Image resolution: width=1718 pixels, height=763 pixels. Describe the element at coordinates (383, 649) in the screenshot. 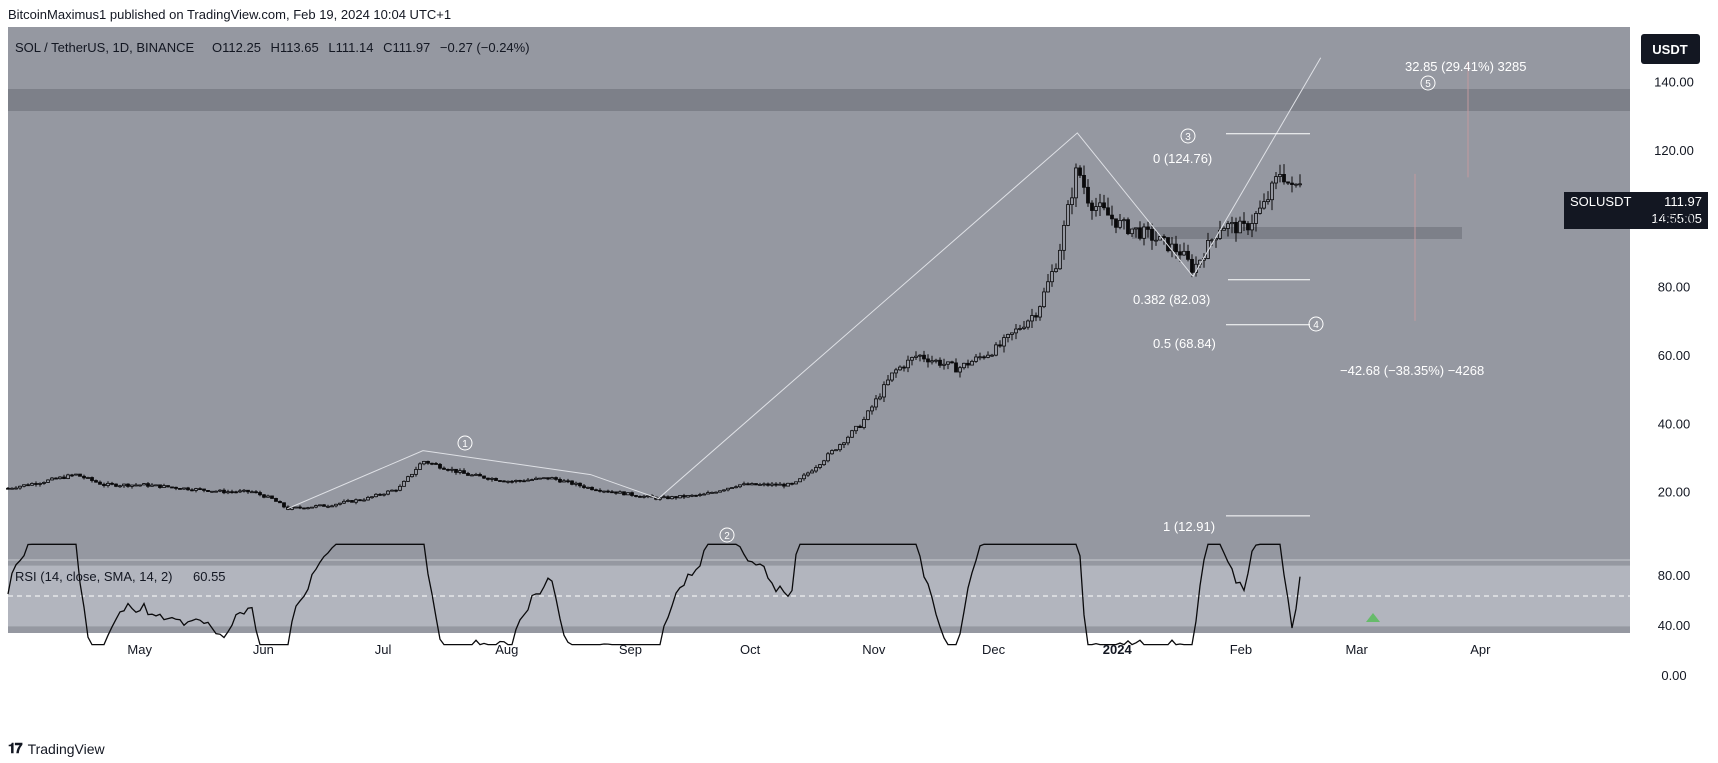

I see `time-tick-label: Jul` at that location.